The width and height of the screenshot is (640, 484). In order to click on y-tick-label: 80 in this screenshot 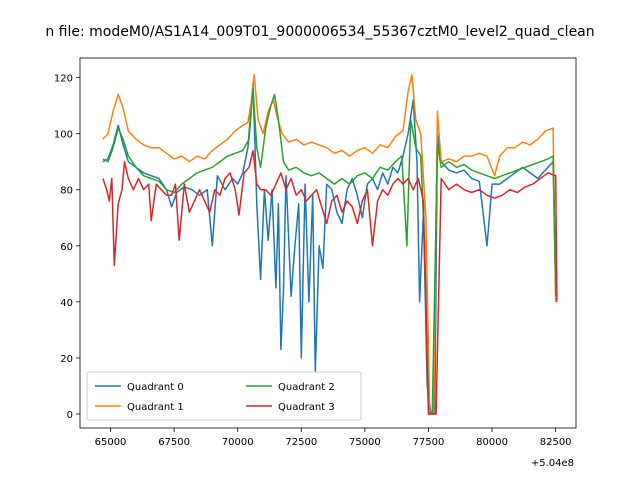, I will do `click(66, 191)`.